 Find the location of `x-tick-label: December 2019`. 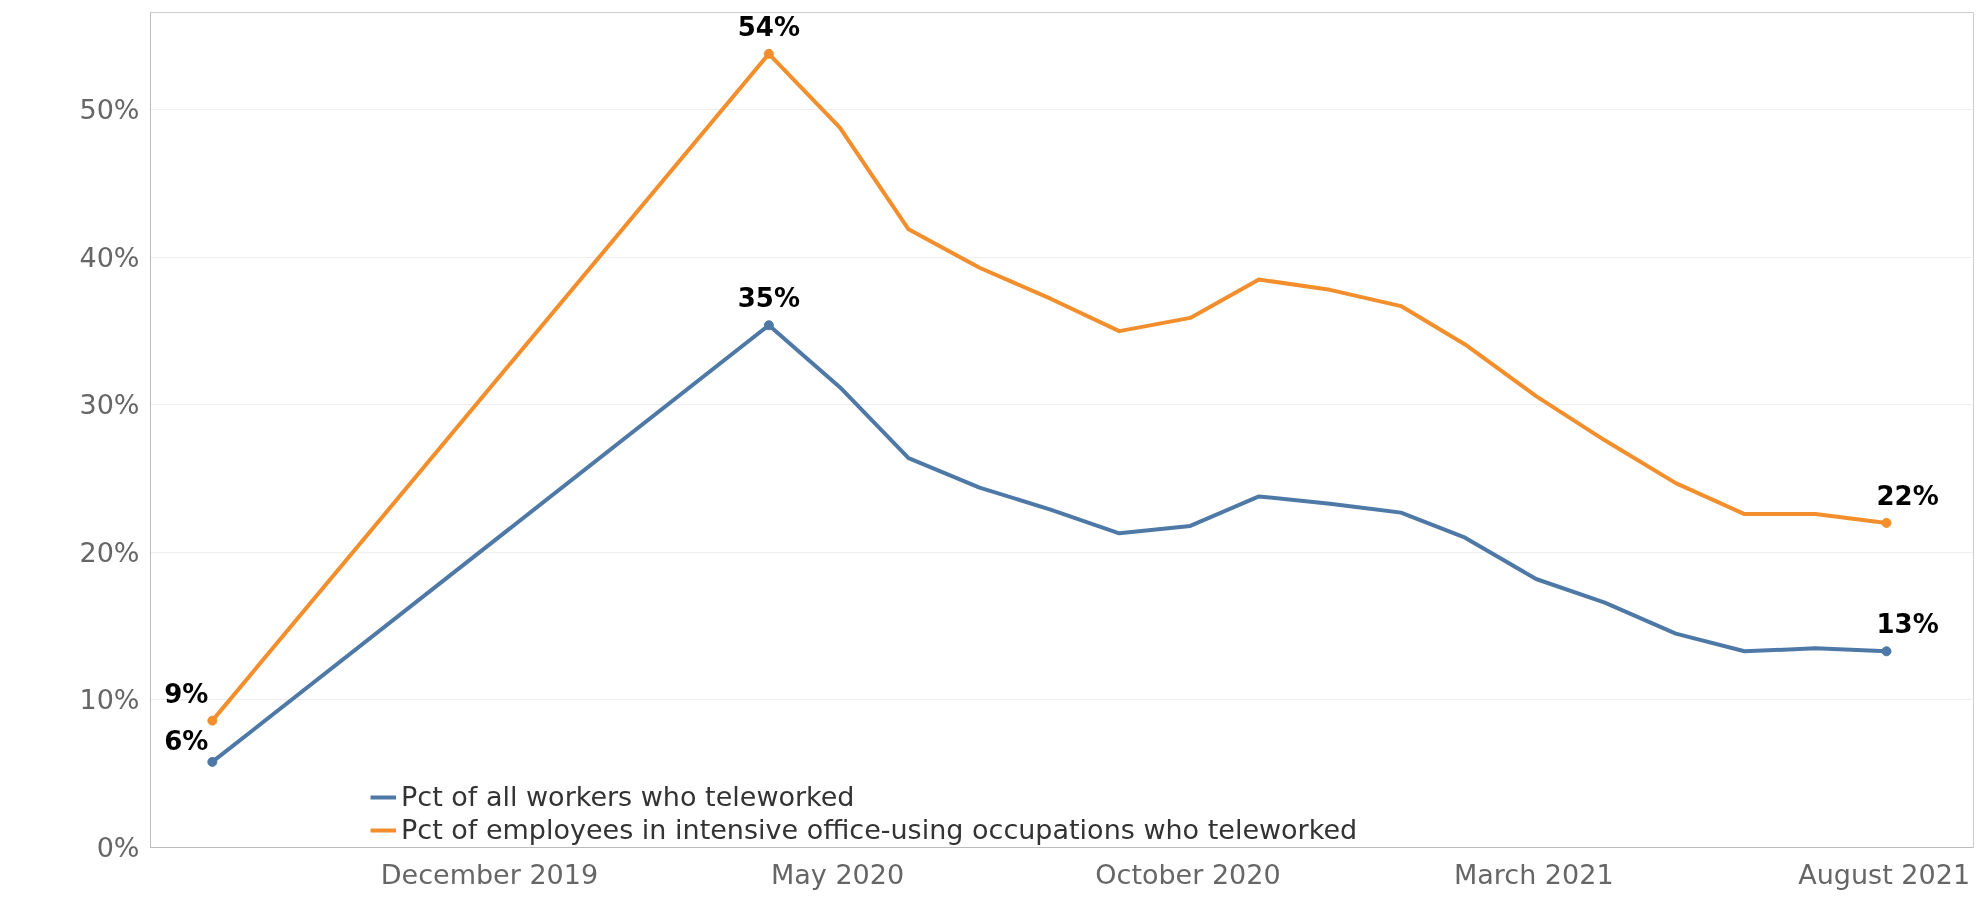

x-tick-label: December 2019 is located at coordinates (489, 874).